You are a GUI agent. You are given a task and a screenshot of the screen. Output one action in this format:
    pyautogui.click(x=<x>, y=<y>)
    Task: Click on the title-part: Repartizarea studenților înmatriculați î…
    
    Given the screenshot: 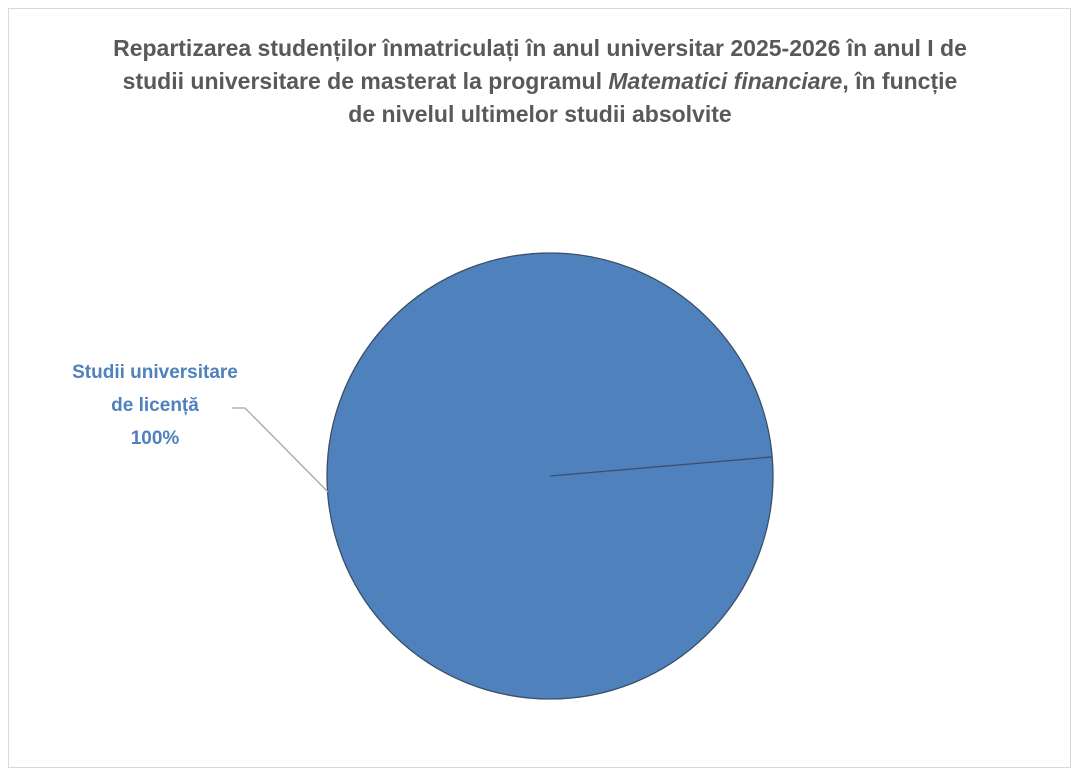 What is the action you would take?
    pyautogui.click(x=540, y=64)
    